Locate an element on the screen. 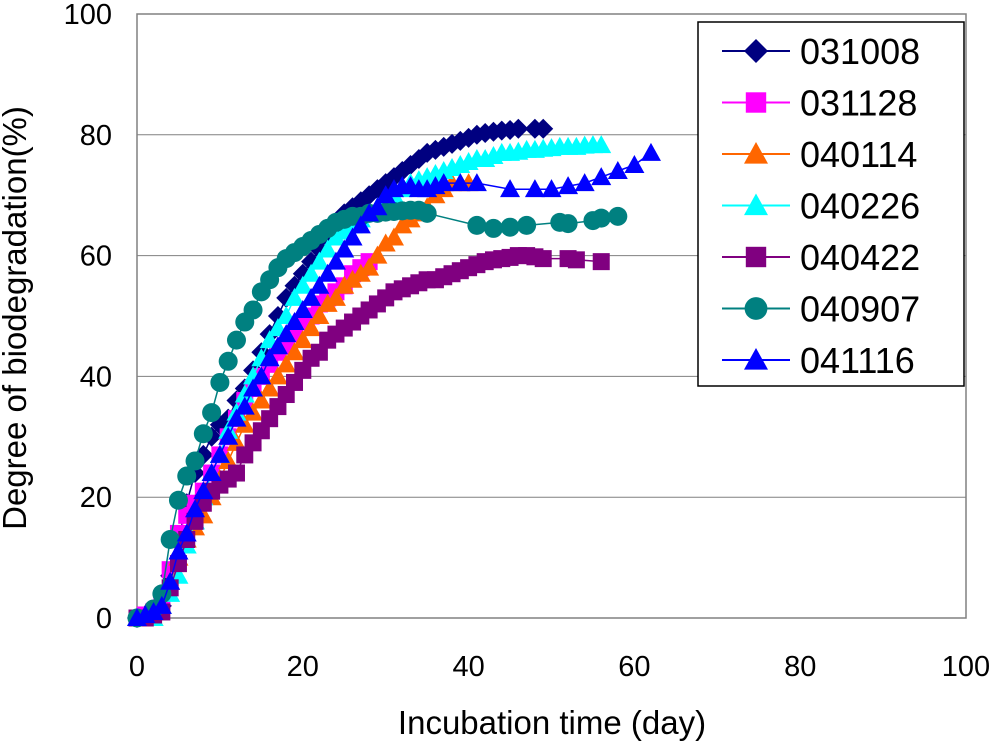 The height and width of the screenshot is (747, 1000). legend-item-040226: 040226 is located at coordinates (821, 206).